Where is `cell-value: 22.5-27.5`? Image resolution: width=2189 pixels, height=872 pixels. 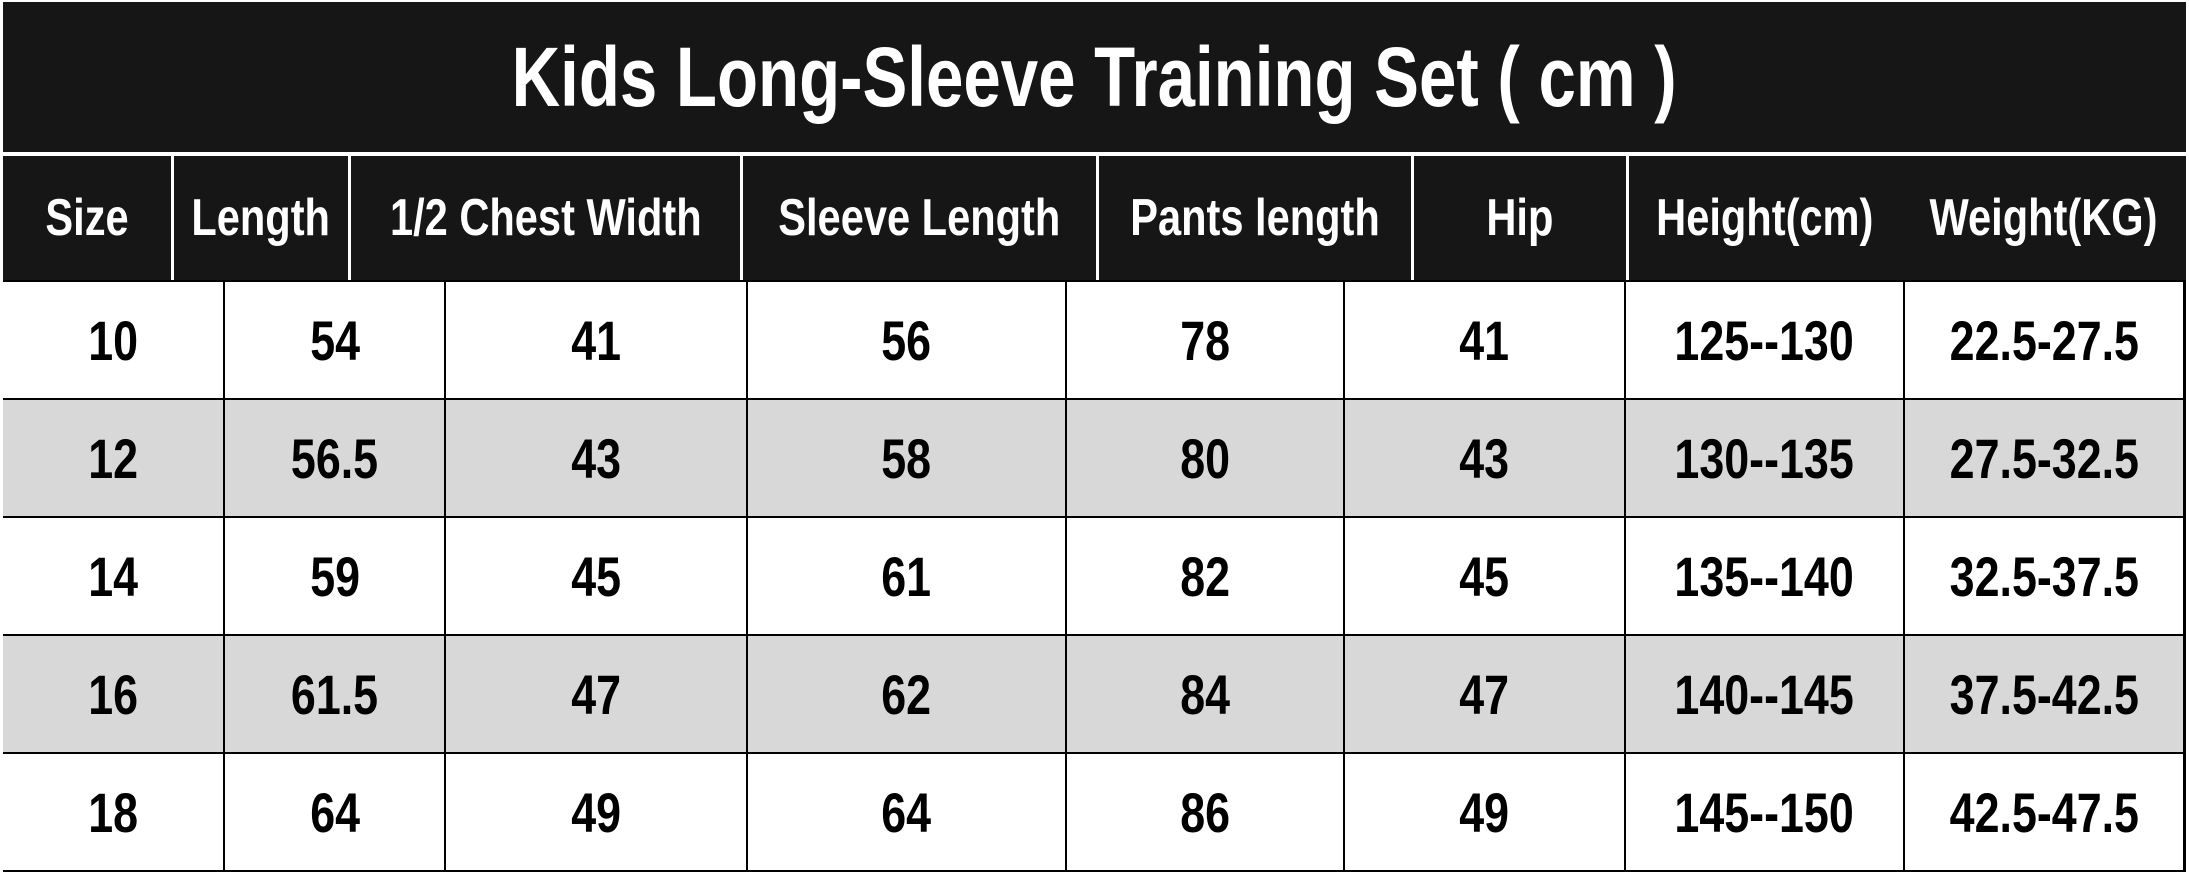
cell-value: 22.5-27.5 is located at coordinates (2044, 340).